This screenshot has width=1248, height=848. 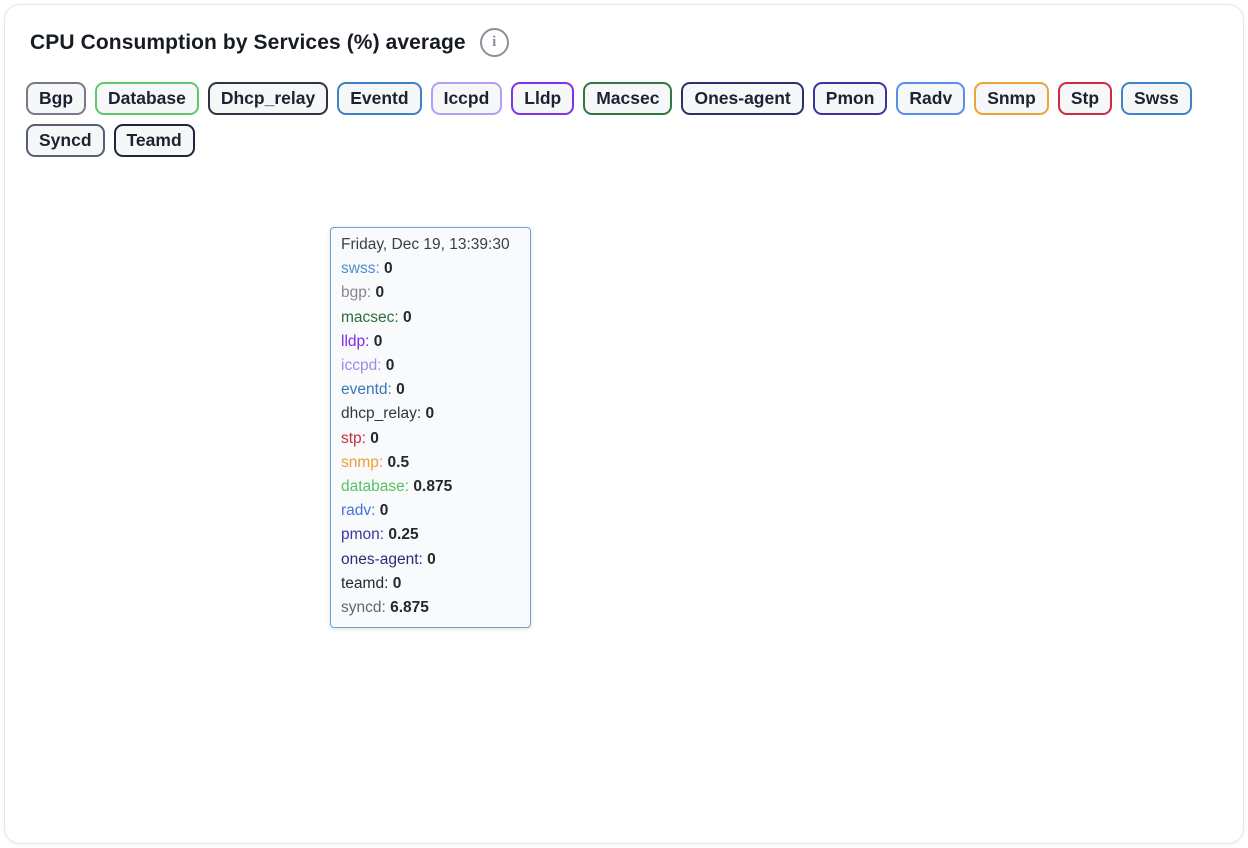 I want to click on page-title: CPU Consumption by Services (%) average, so click(x=248, y=42).